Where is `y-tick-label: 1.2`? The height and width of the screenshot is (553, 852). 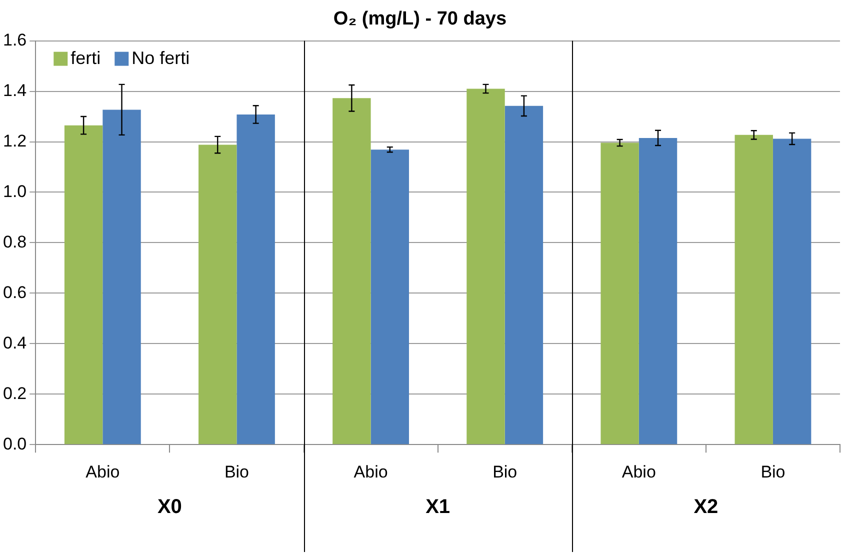 y-tick-label: 1.2 is located at coordinates (14, 140).